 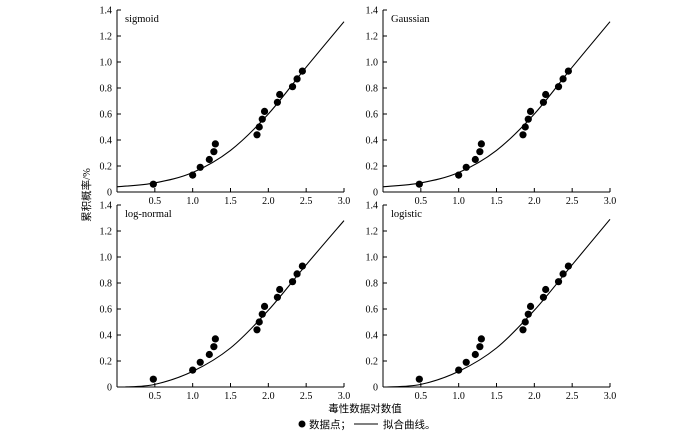 I want to click on legend: 数据点； 拟合曲线。, so click(x=367, y=424).